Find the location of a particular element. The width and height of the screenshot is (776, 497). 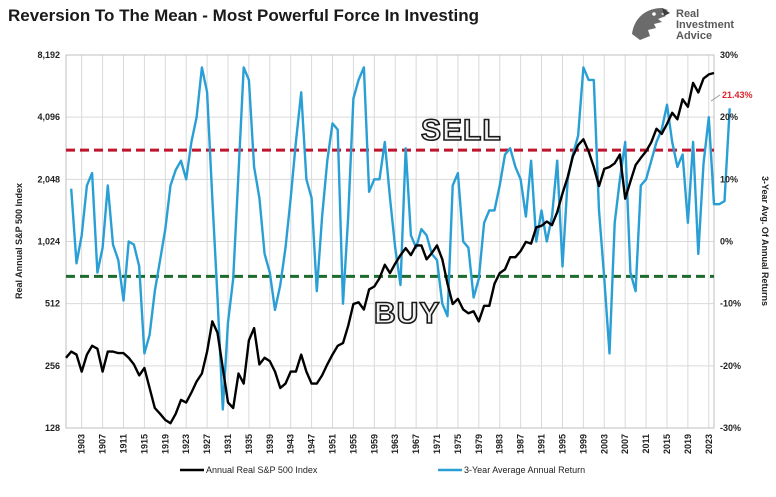

company-logo: Real Investment Advice is located at coordinates (698, 24).